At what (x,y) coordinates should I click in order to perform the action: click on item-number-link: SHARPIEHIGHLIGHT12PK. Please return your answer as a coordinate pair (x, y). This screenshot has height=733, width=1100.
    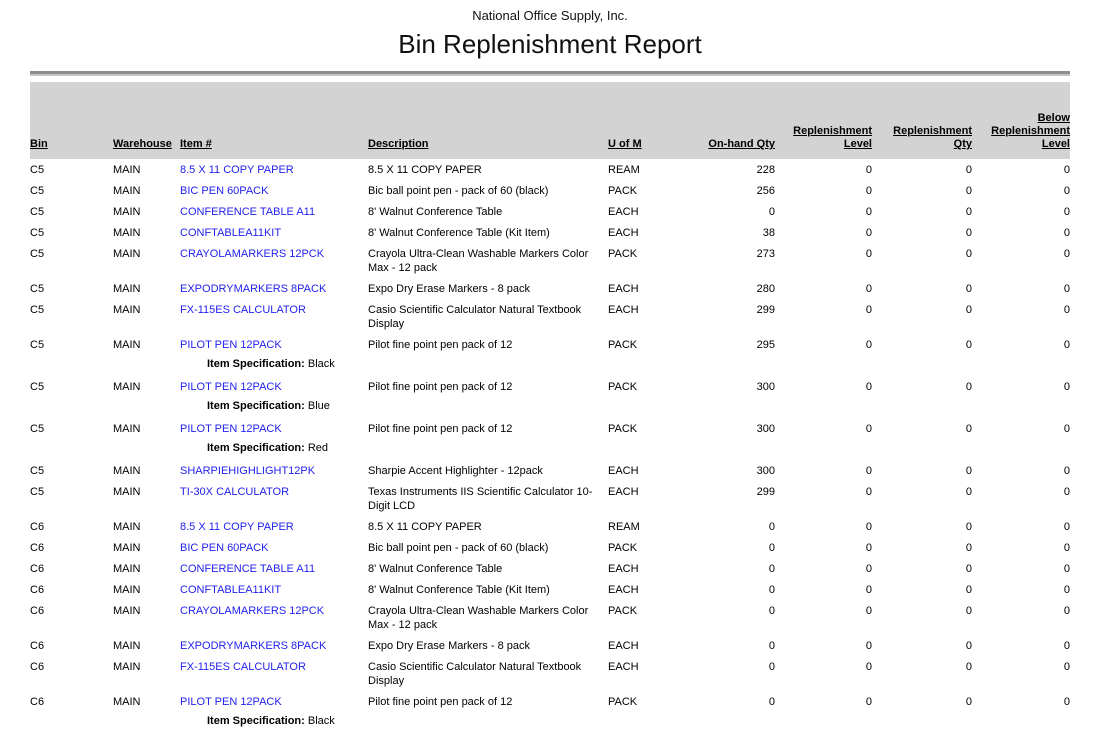
    Looking at the image, I should click on (248, 471).